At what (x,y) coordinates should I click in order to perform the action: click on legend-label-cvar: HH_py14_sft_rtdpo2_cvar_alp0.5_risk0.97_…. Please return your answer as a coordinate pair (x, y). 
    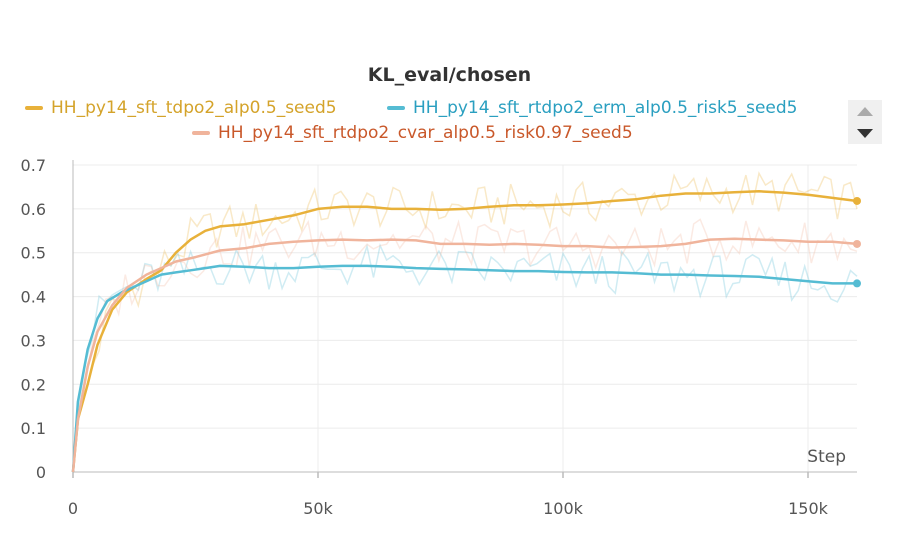
    Looking at the image, I should click on (425, 133).